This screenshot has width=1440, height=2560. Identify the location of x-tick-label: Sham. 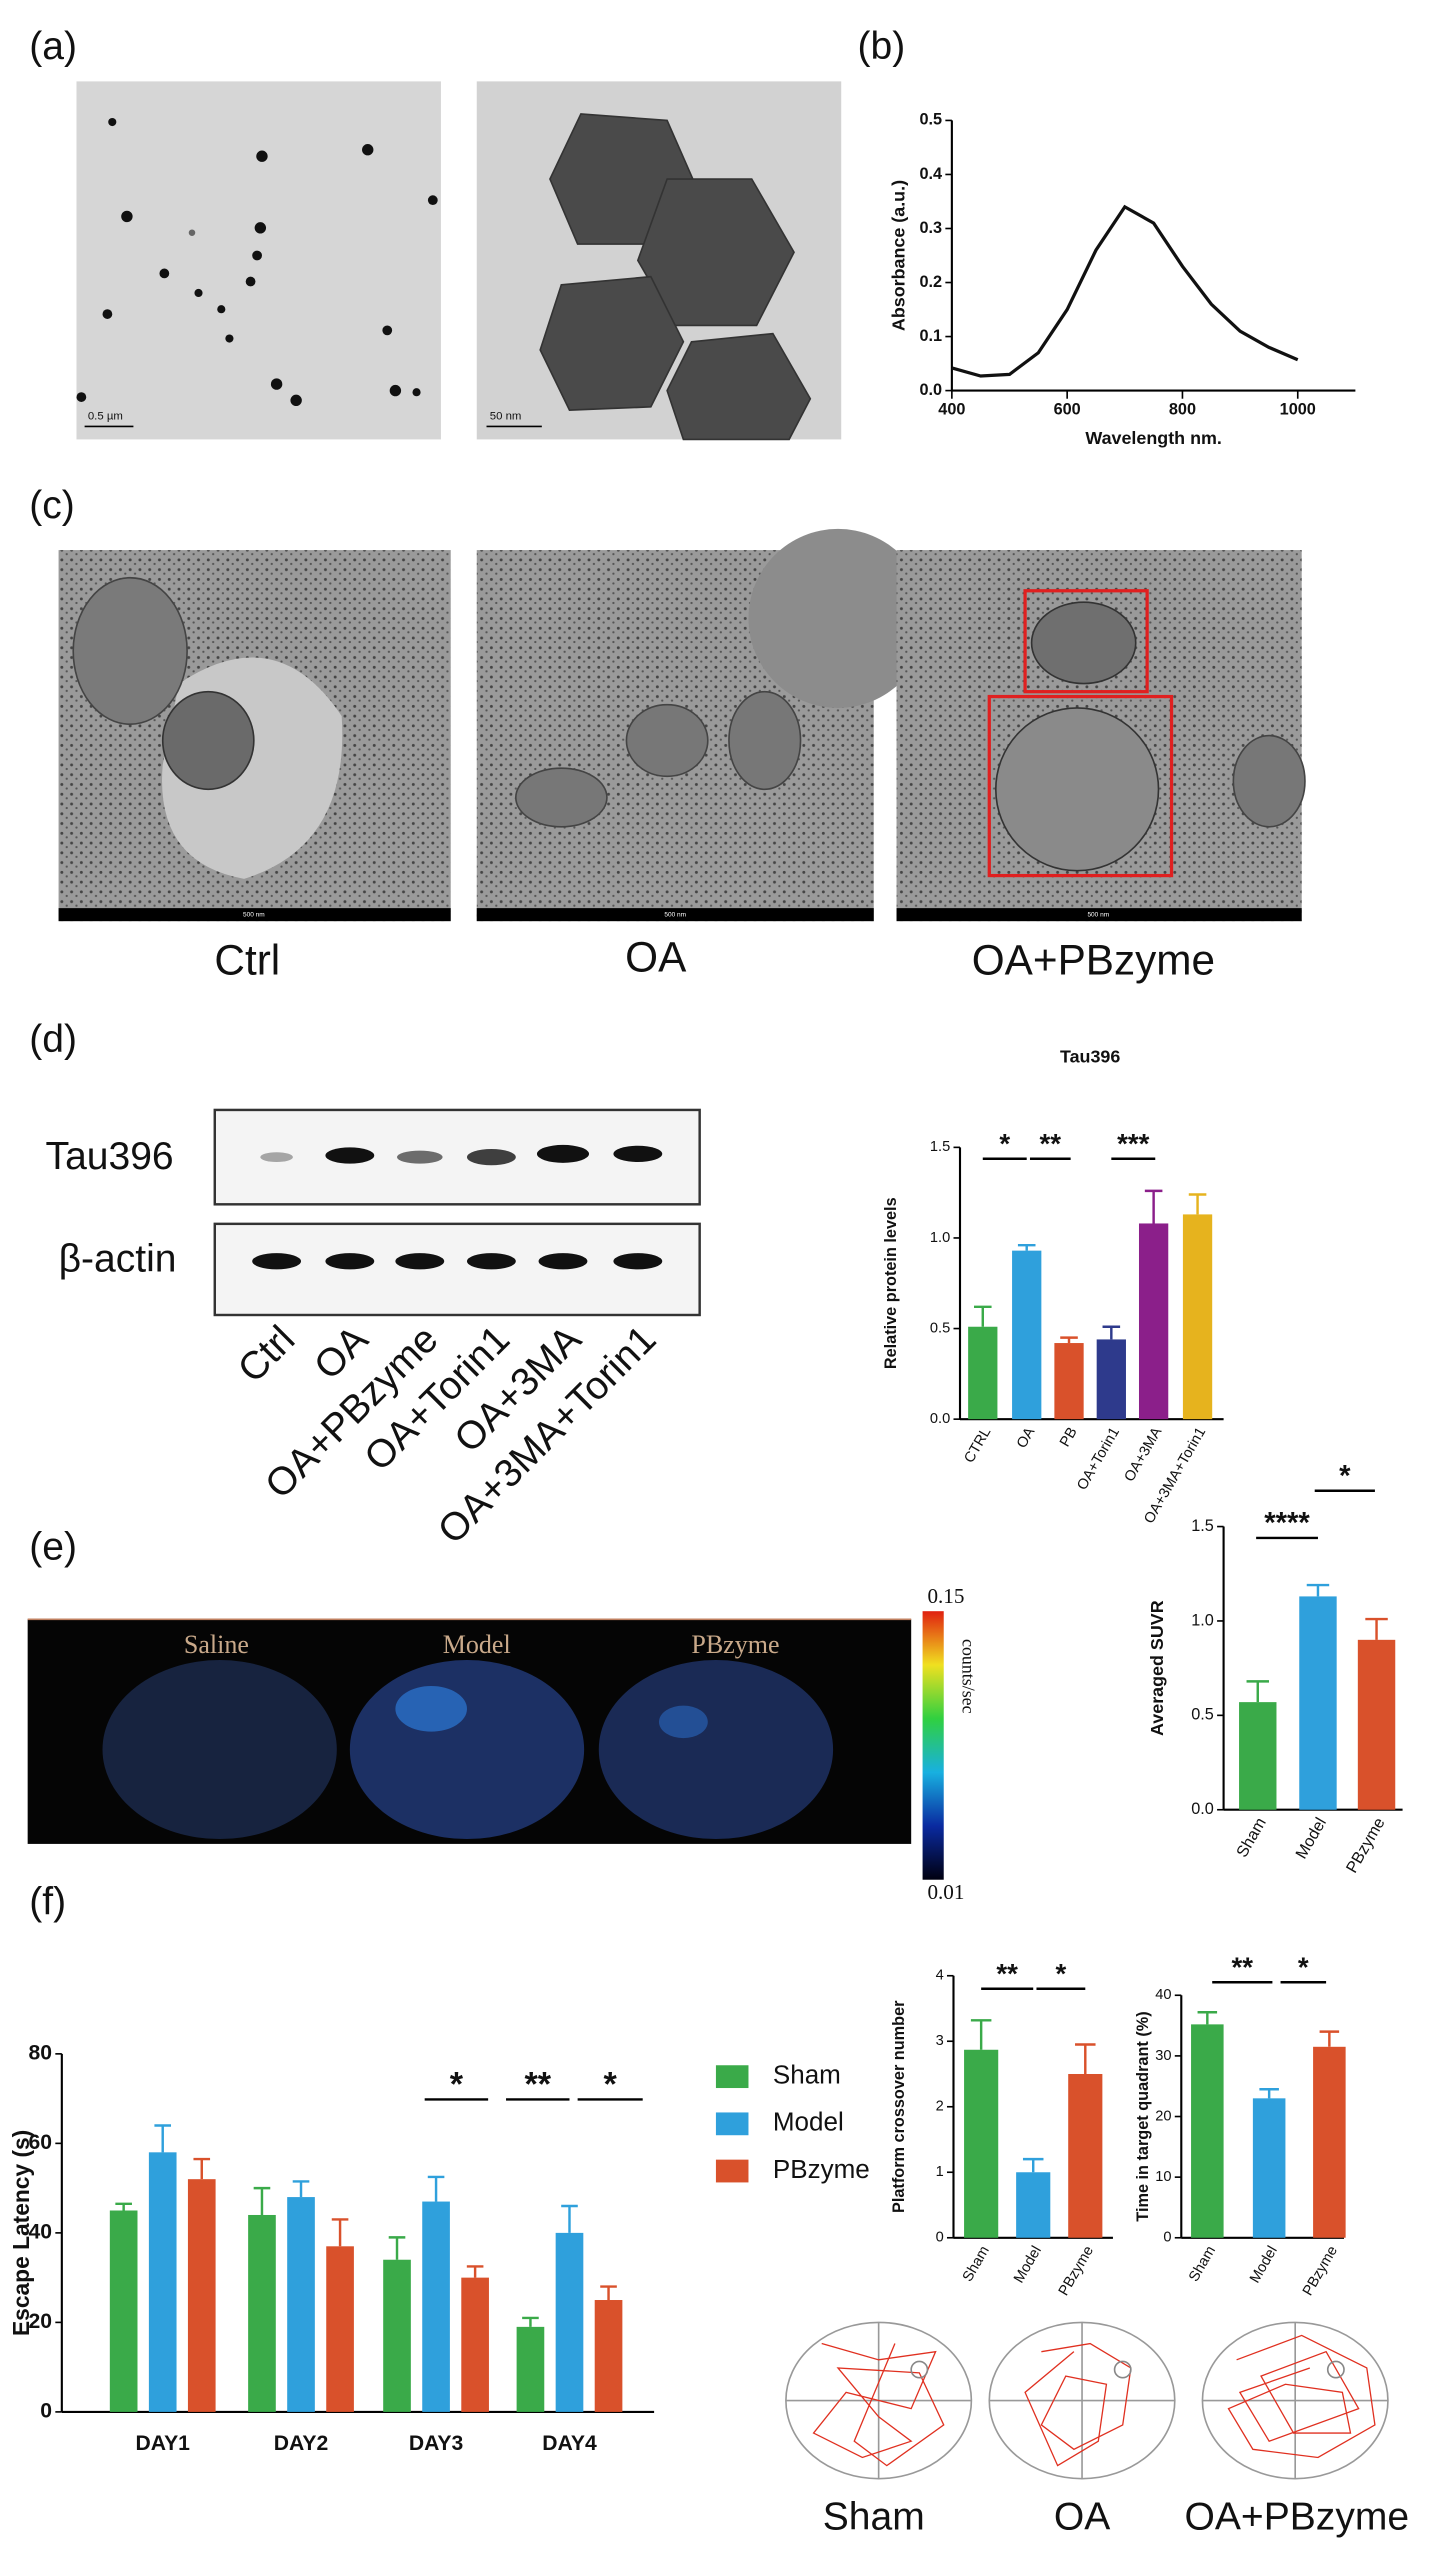
(976, 2263).